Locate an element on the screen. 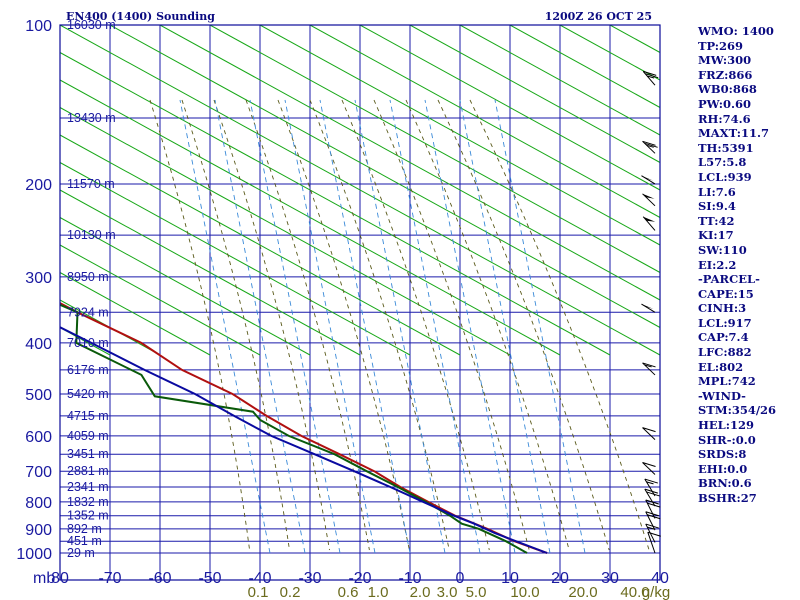 The image size is (800, 600). height-label: 2341 m is located at coordinates (88, 487).